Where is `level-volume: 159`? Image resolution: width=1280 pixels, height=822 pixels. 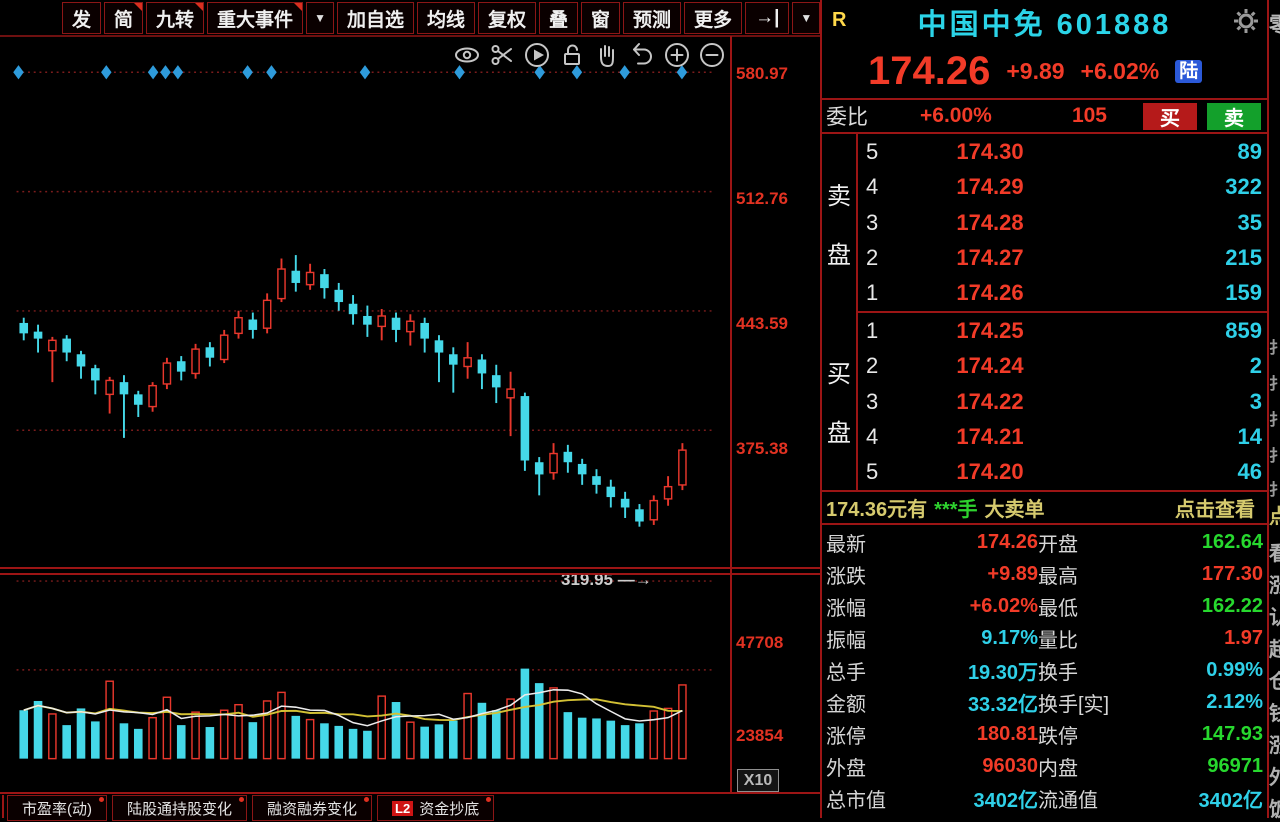
level-volume: 159 is located at coordinates (1243, 293).